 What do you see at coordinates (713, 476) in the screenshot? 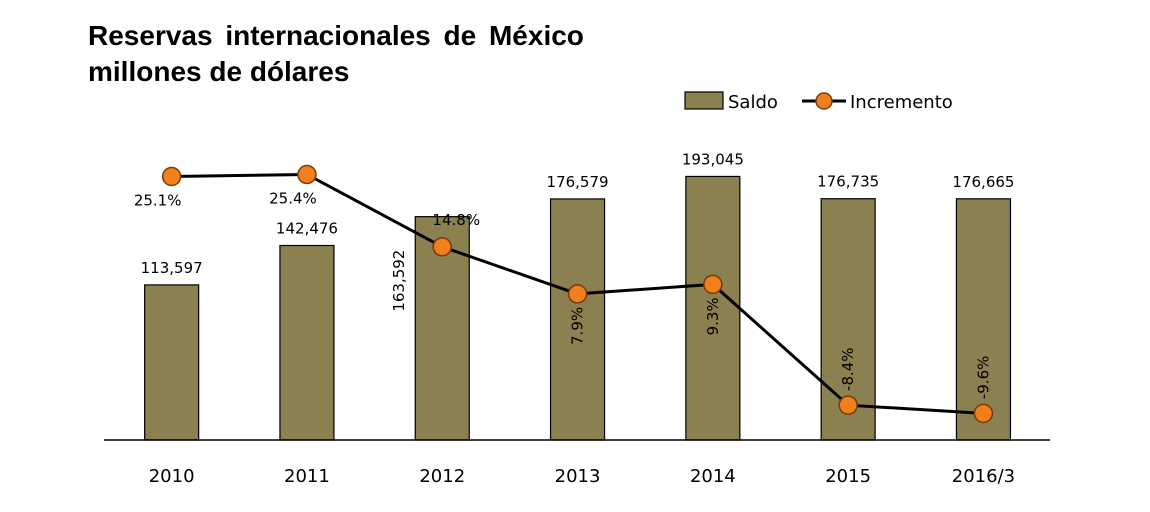
I see `x-tick-2014: 2014` at bounding box center [713, 476].